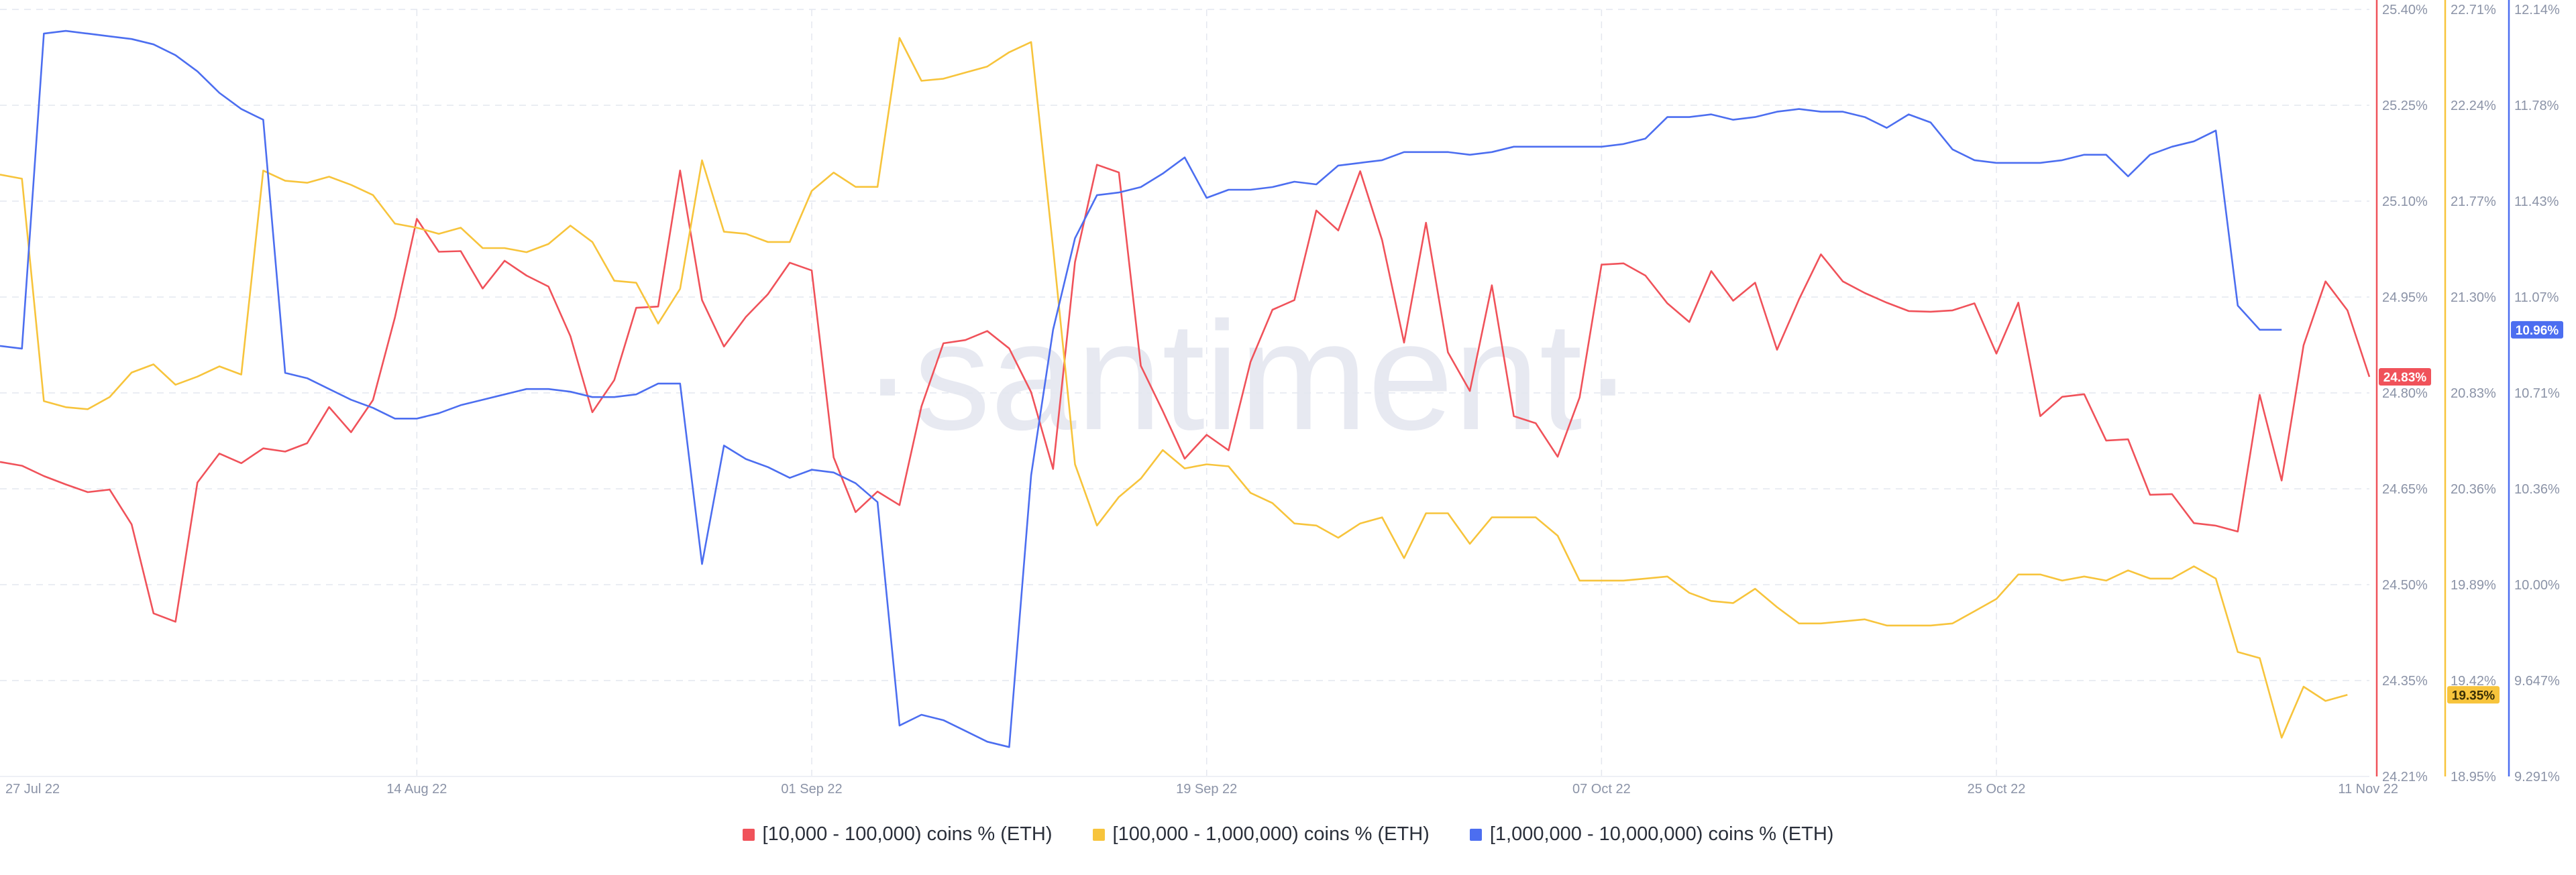 The width and height of the screenshot is (2576, 875). I want to click on legend-item-red: [10,000 - 100,000) coins % (ETH), so click(897, 834).